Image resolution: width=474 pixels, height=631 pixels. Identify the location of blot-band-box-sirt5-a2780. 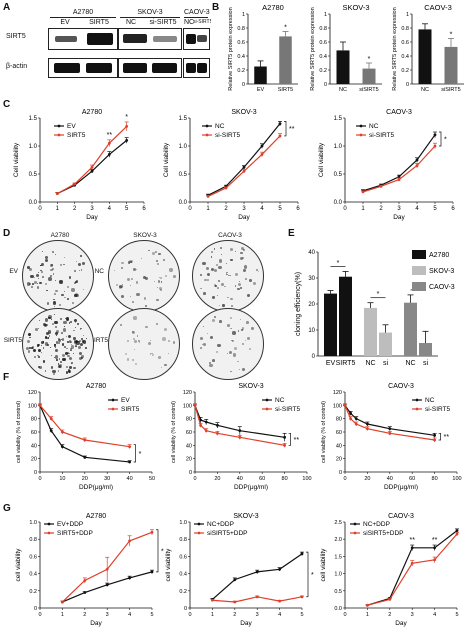
(83, 39).